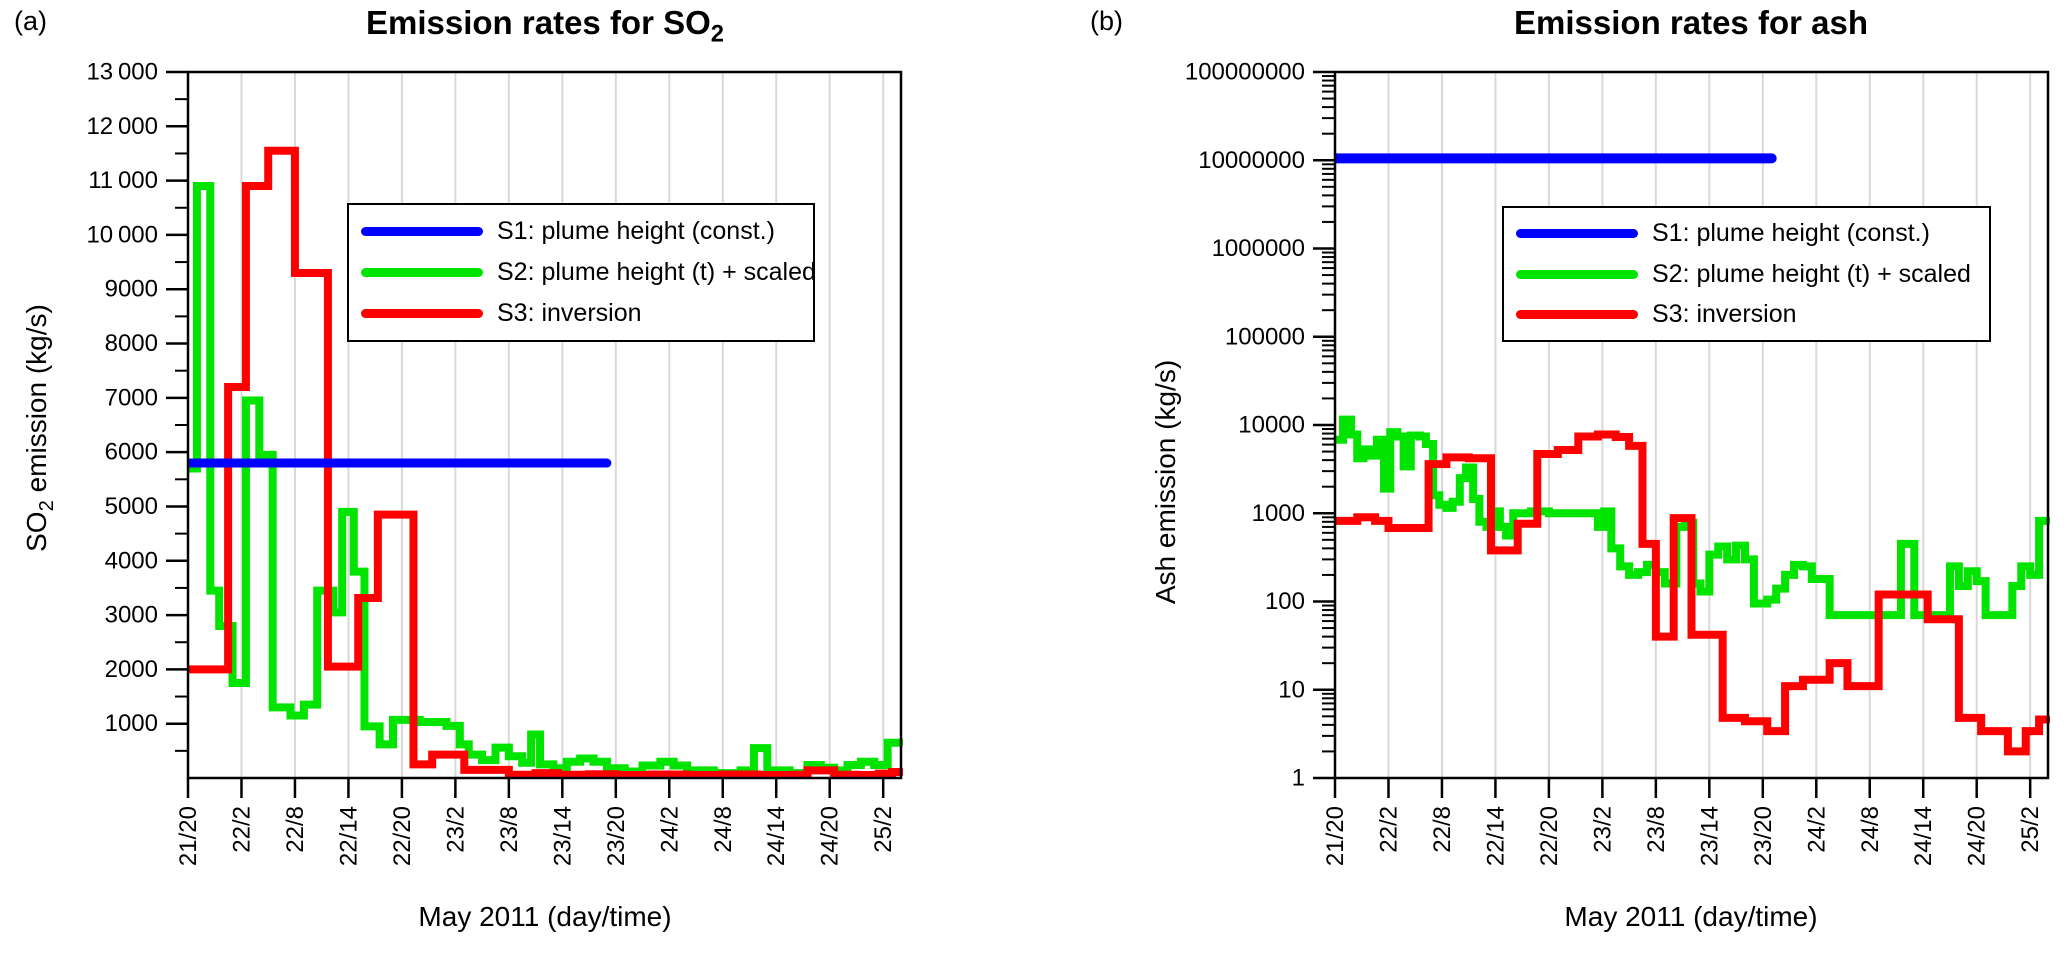 The image size is (2067, 956). I want to click on y-tick-label: 1000000, so click(1258, 248).